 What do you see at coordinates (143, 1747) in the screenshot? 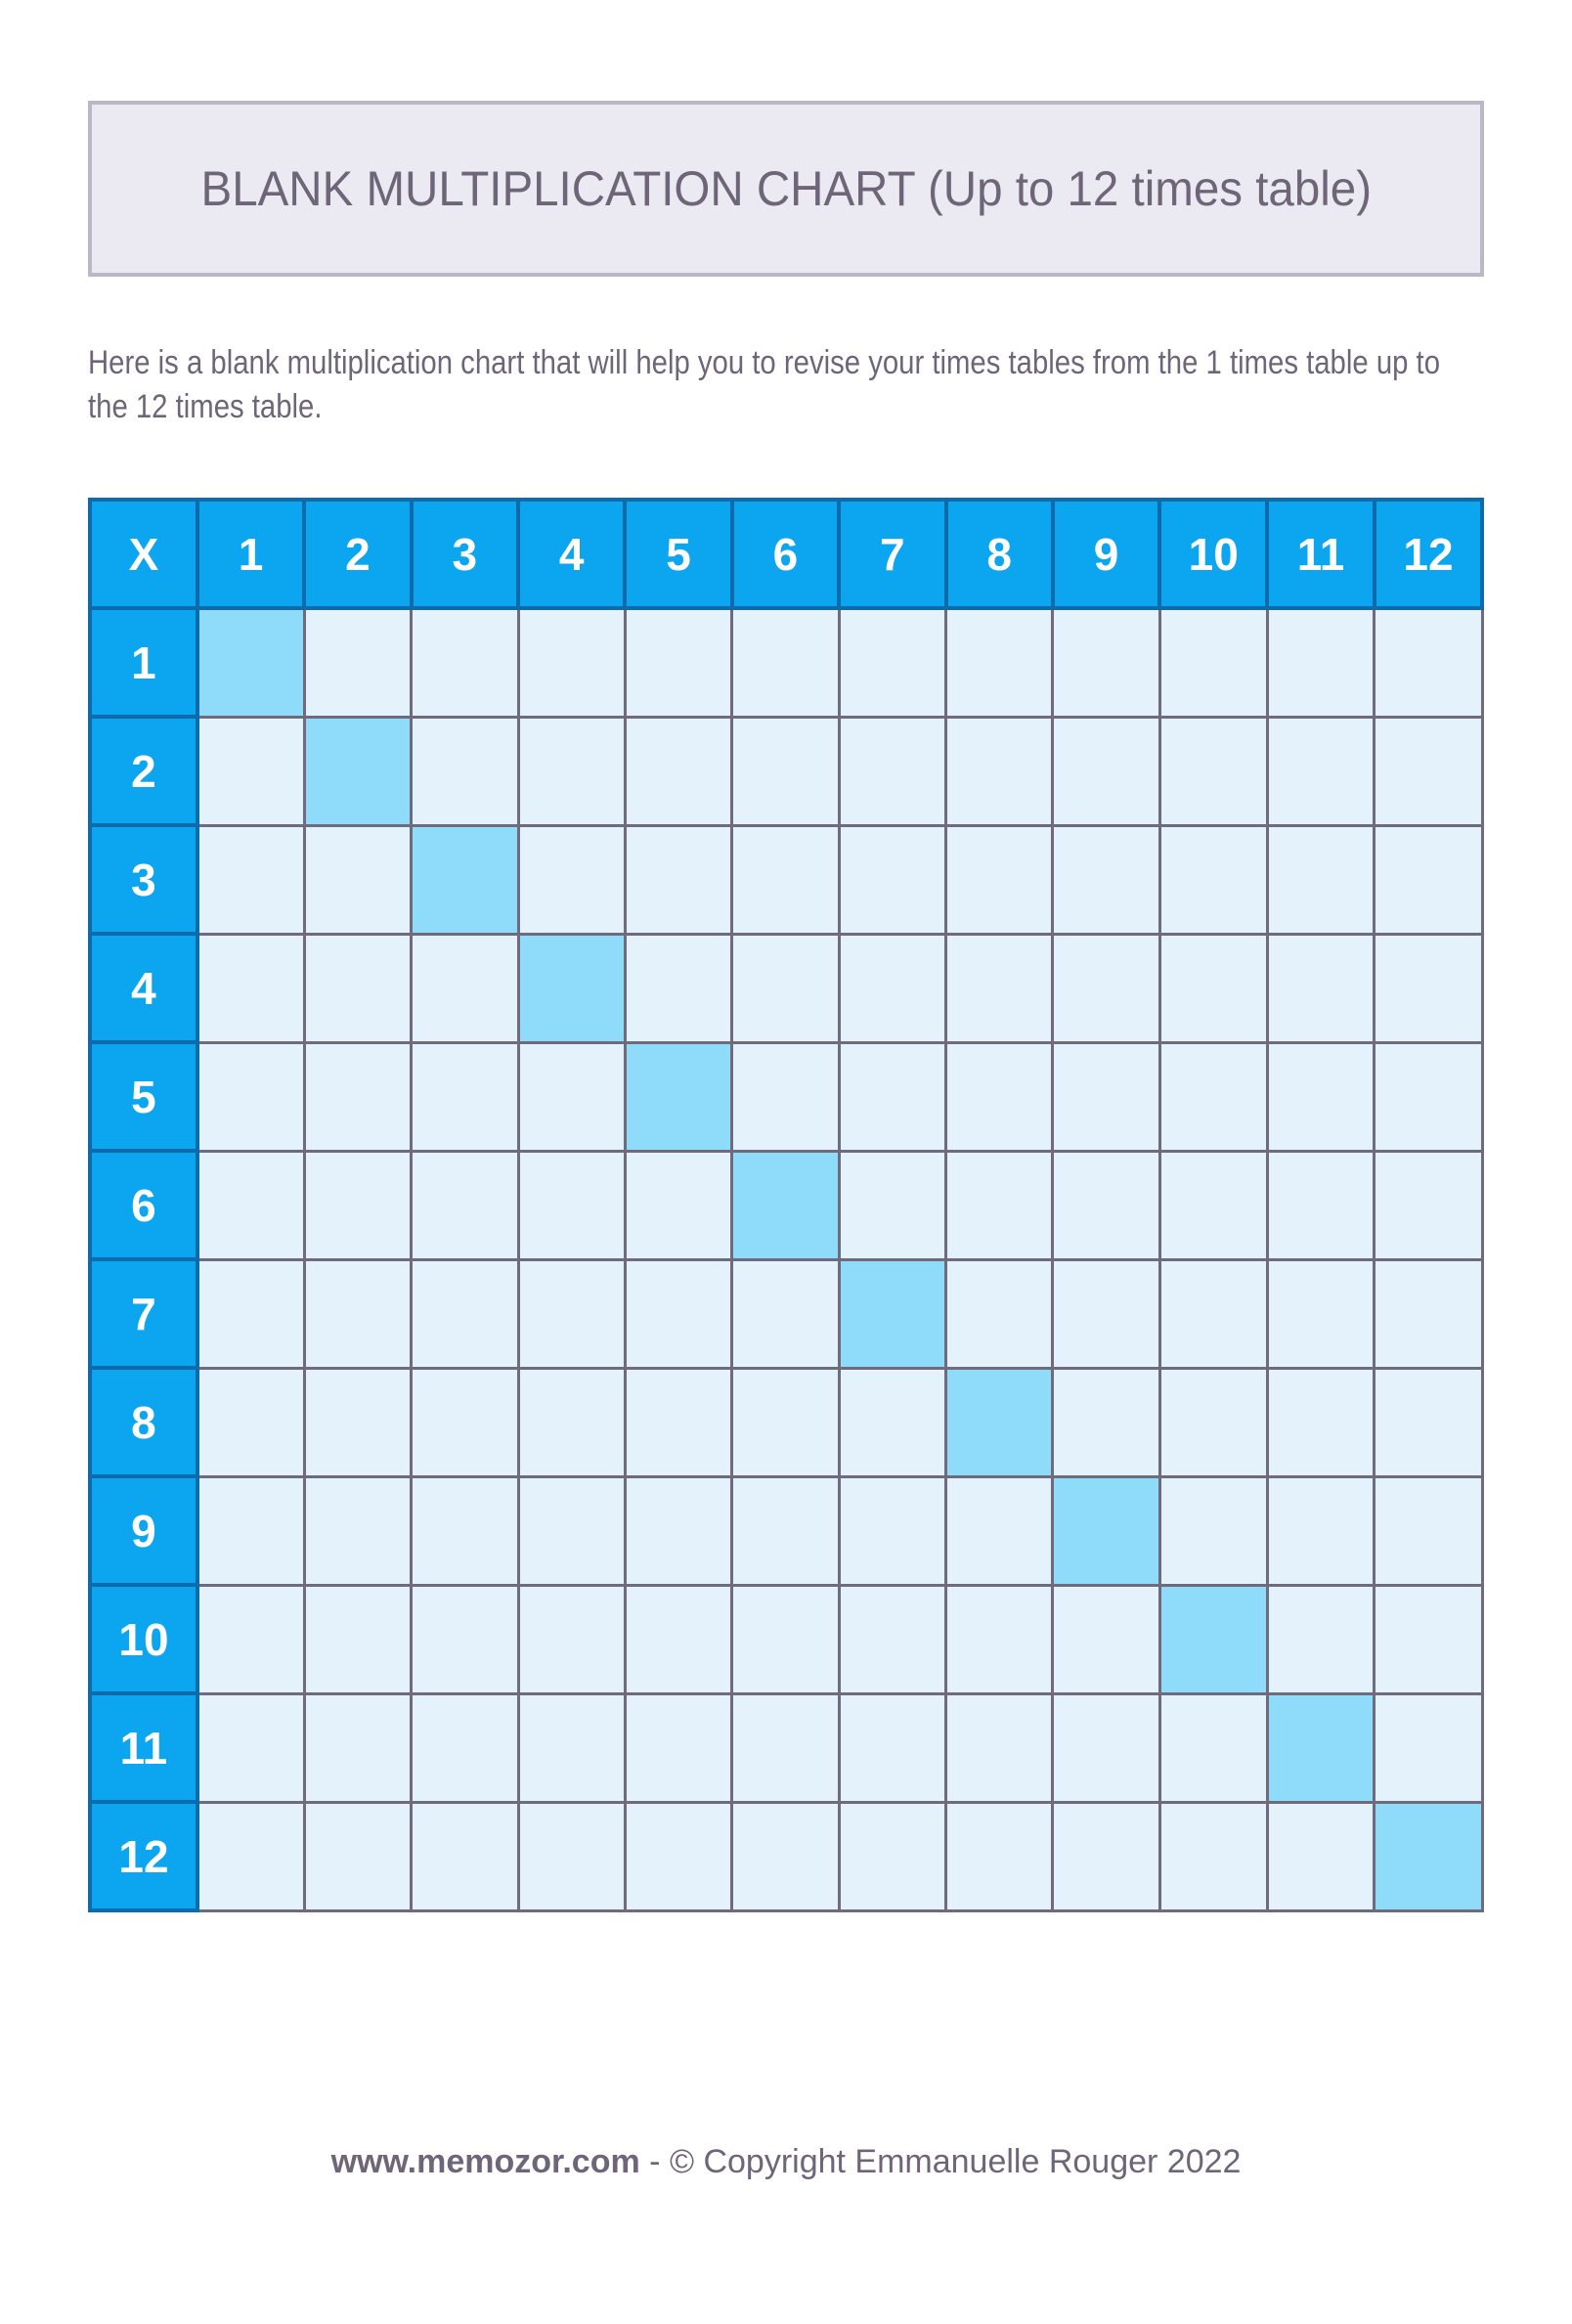
I see `row-header-cell: 11` at bounding box center [143, 1747].